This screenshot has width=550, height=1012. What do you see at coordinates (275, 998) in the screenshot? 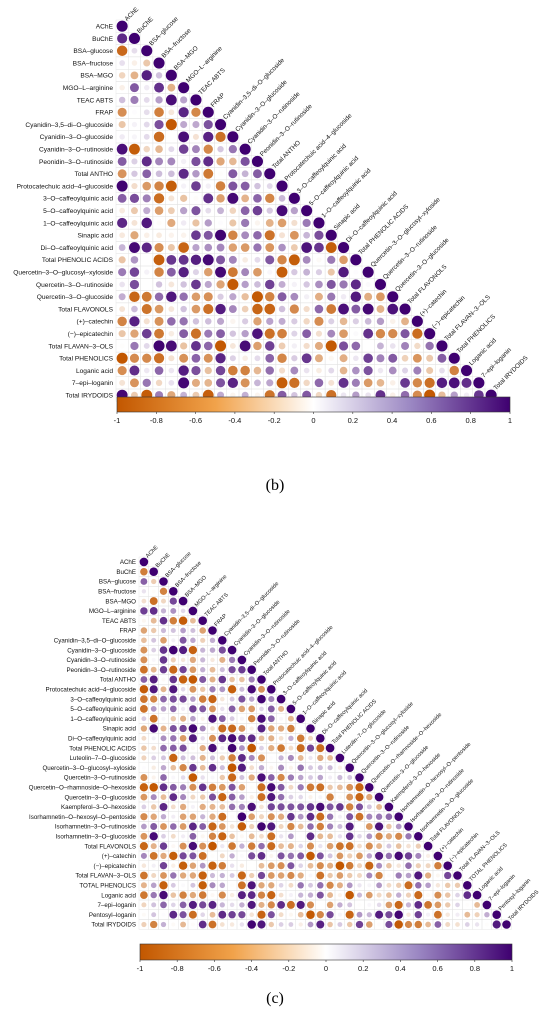
I see `panel-label-c: (c)` at bounding box center [275, 998].